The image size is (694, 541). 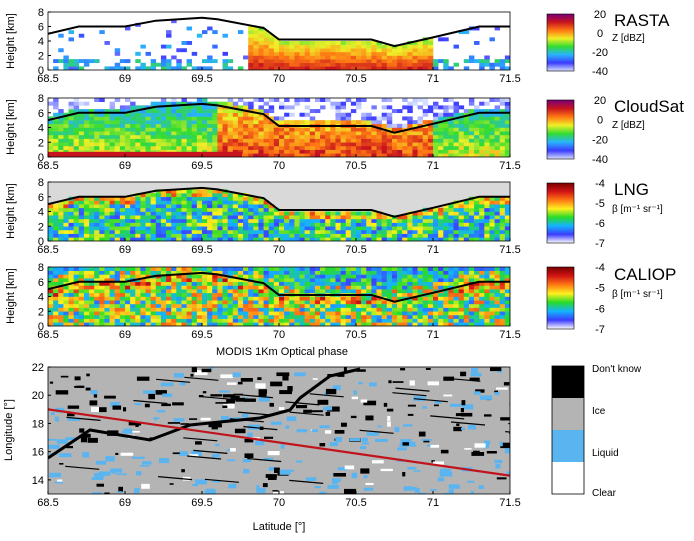 I want to click on modis-ytick-label: 20, so click(x=38, y=396).